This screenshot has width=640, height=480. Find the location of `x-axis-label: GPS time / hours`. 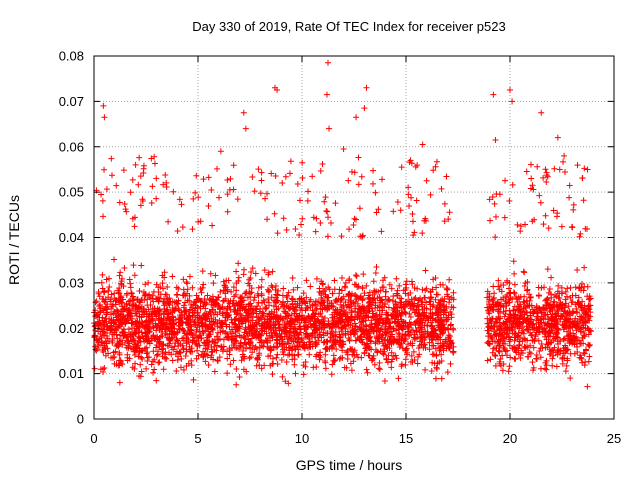

x-axis-label: GPS time / hours is located at coordinates (349, 465).